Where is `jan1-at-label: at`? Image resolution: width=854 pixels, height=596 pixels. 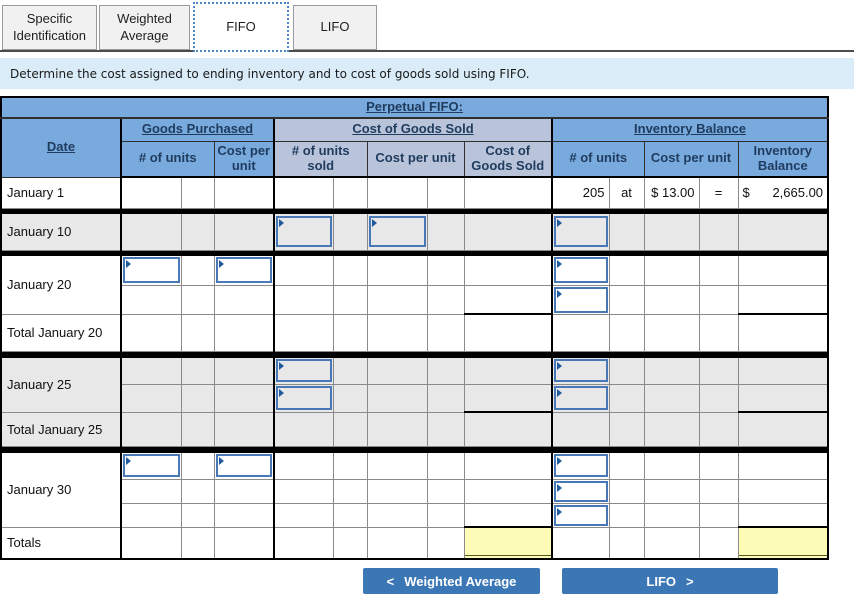
jan1-at-label: at is located at coordinates (627, 193).